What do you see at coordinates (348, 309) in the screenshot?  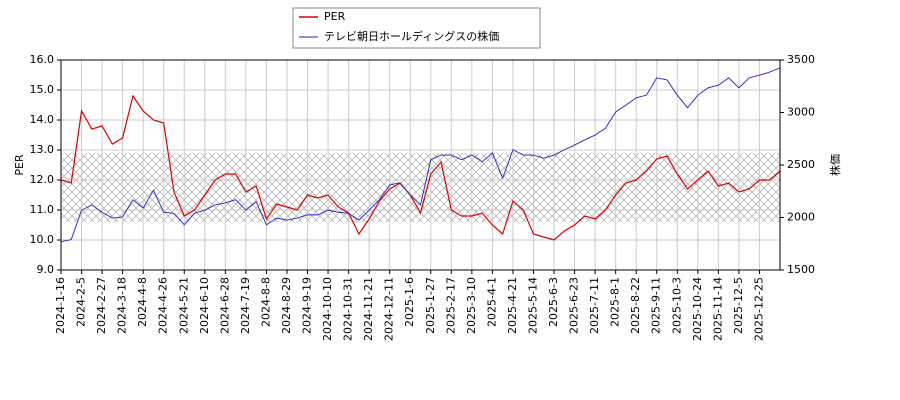 I see `x-tick-label: 2024-10-31` at bounding box center [348, 309].